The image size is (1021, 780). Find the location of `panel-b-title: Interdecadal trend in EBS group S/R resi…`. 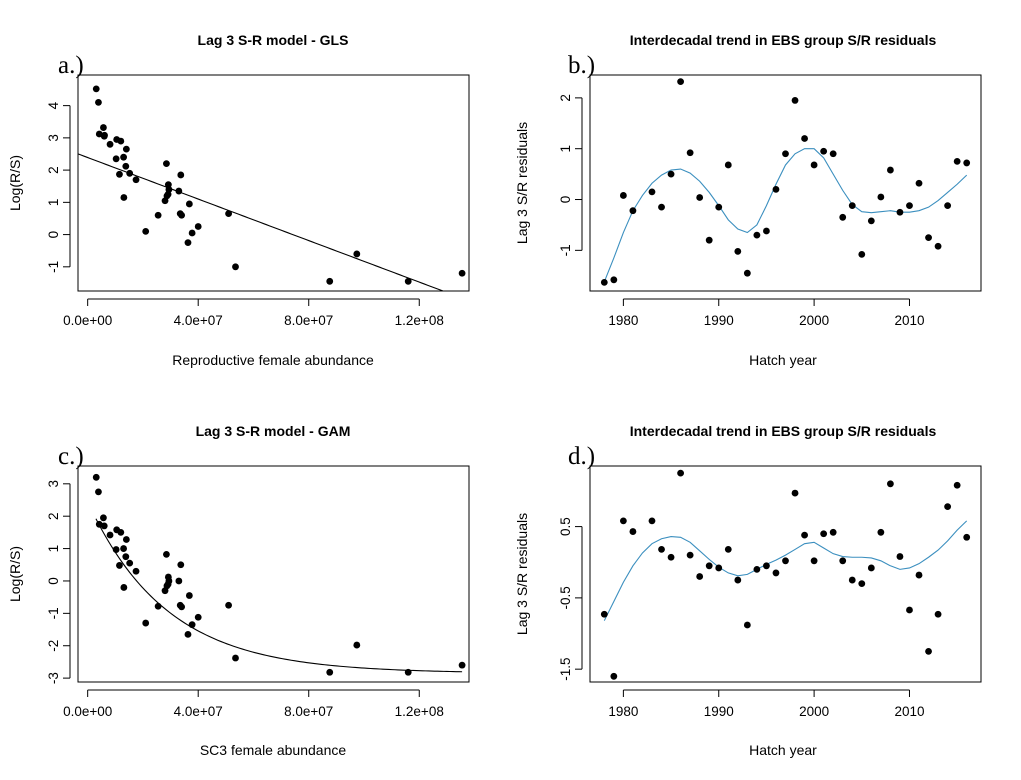

panel-b-title: Interdecadal trend in EBS group S/R resi… is located at coordinates (783, 40).